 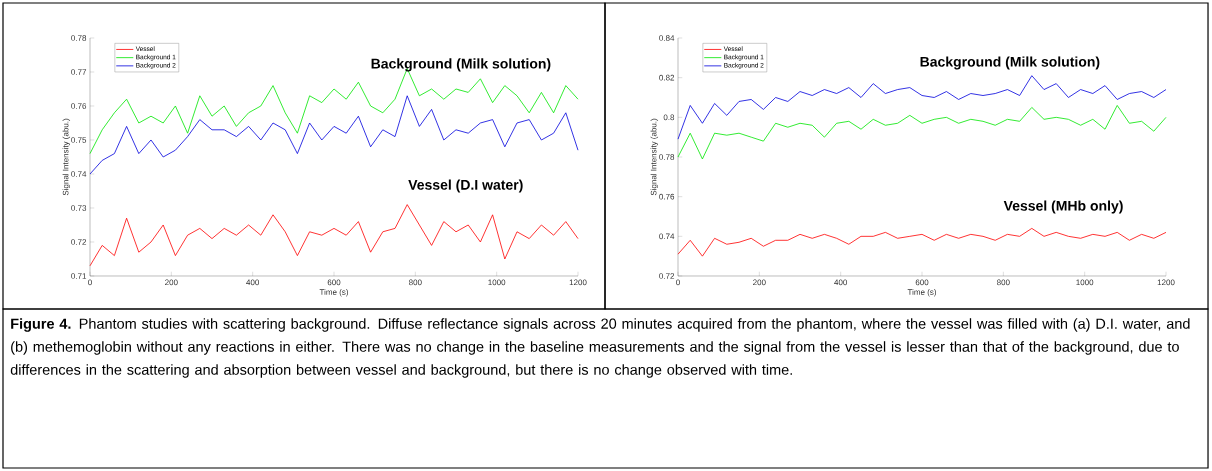 I want to click on annotation: Vessel (D.I water), so click(x=465, y=186).